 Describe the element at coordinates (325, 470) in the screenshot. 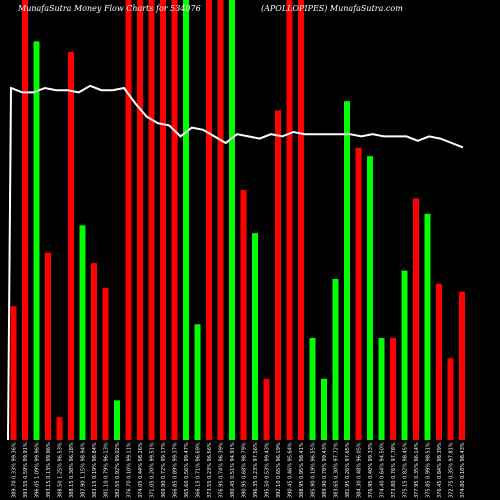

I see `x-tick-label-28: 389.90 0.78% 99.43%` at that location.